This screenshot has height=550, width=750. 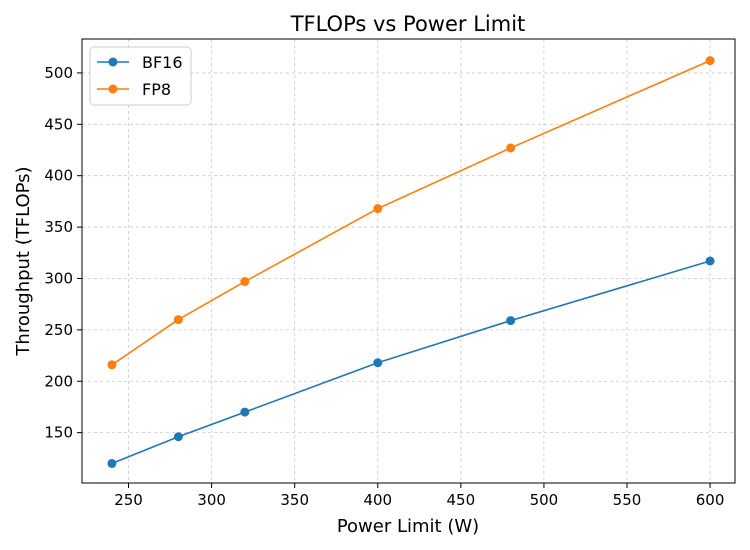 What do you see at coordinates (113, 89) in the screenshot?
I see `legend-marker-fp8` at bounding box center [113, 89].